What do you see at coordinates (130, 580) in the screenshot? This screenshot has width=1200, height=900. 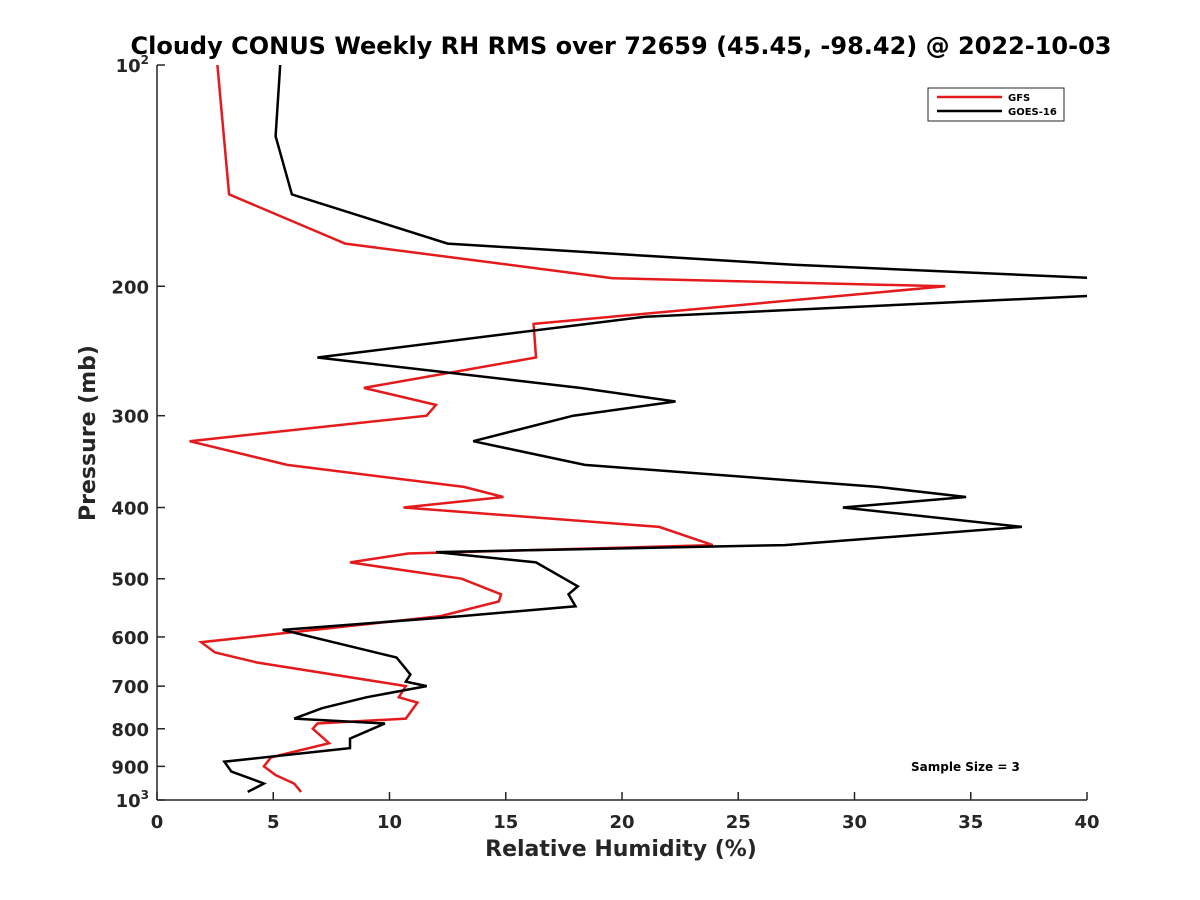 I see `y-tick-label: 500` at bounding box center [130, 580].